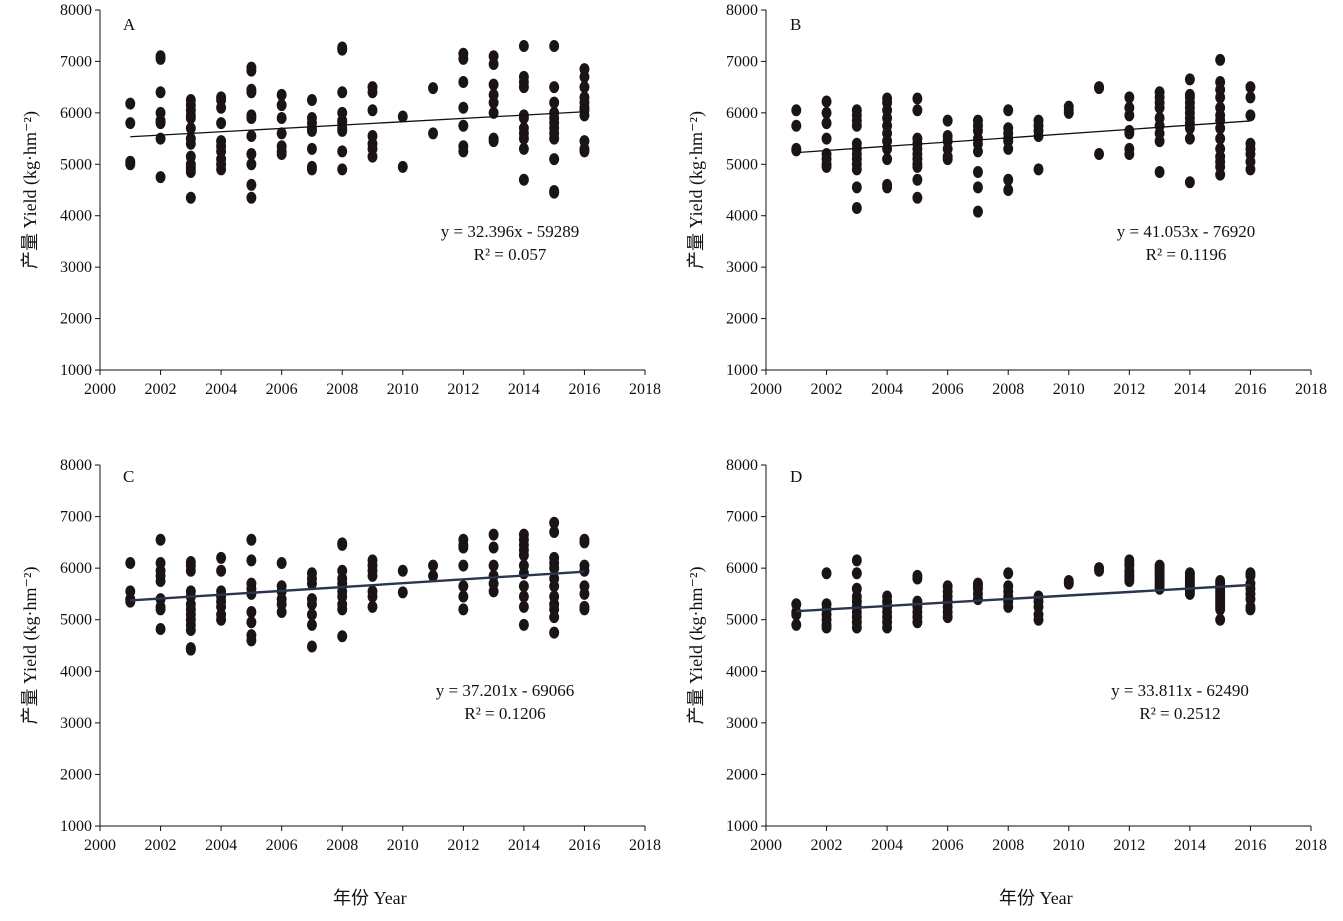 The width and height of the screenshot is (1343, 921). I want to click on trend-equation: y = 37.201x - 69066, so click(505, 690).